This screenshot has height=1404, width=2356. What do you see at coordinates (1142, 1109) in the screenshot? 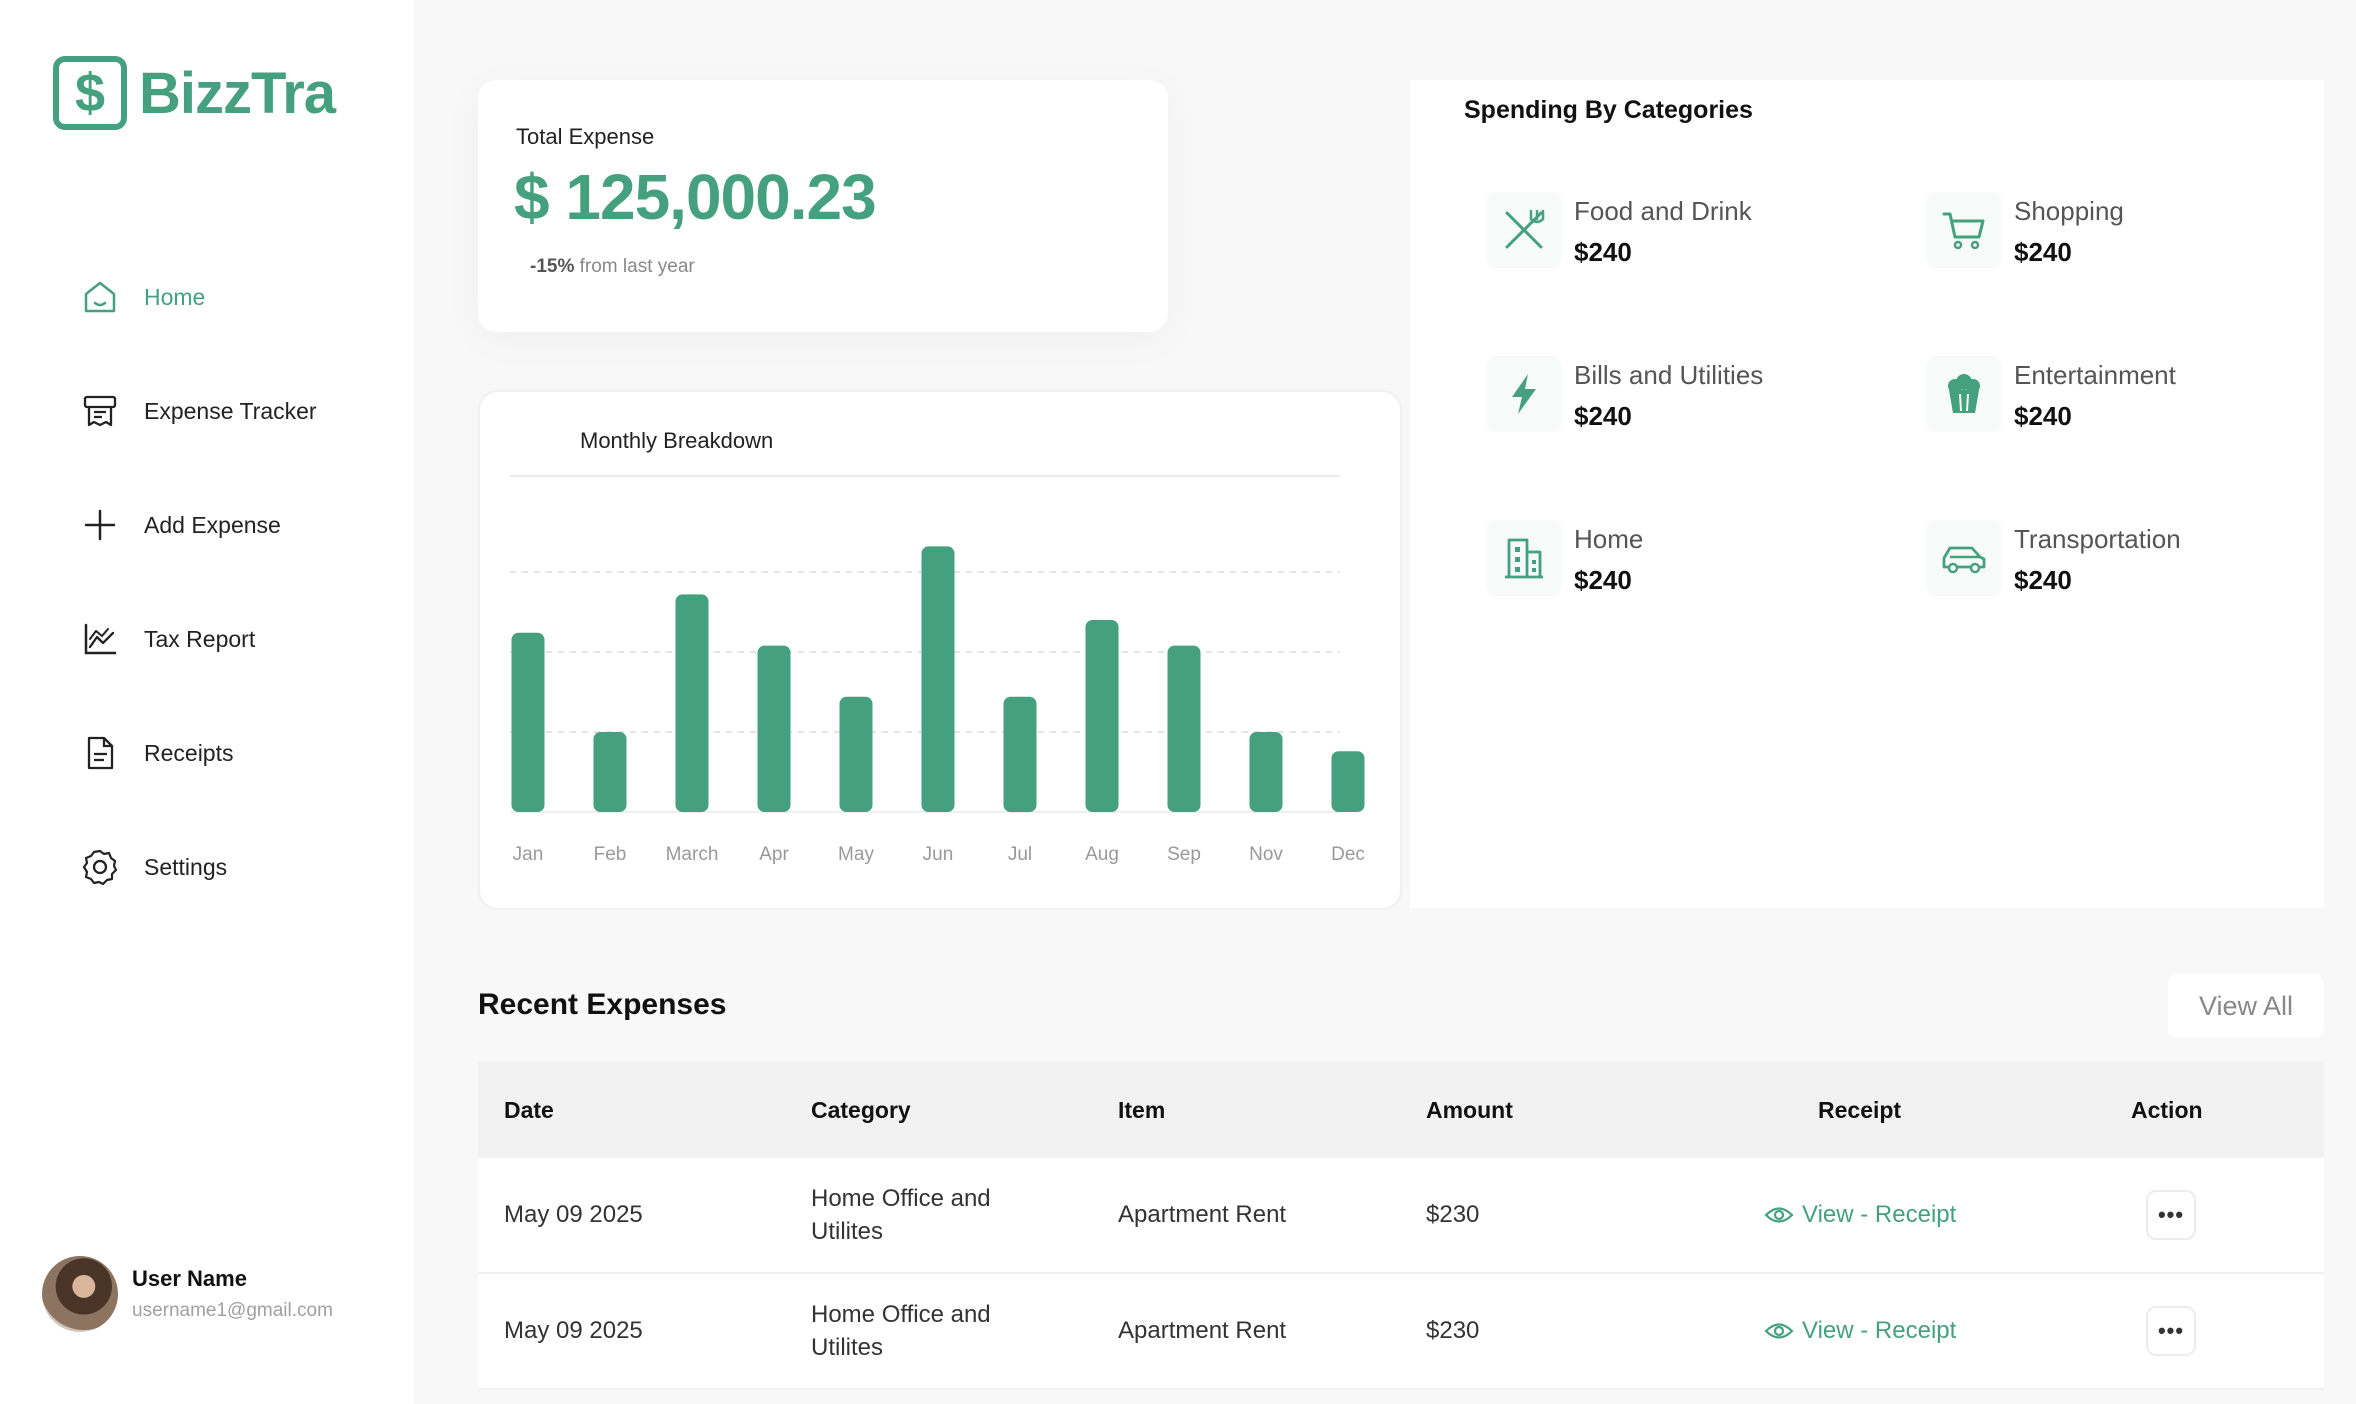
I see `column-header-item: Item` at bounding box center [1142, 1109].